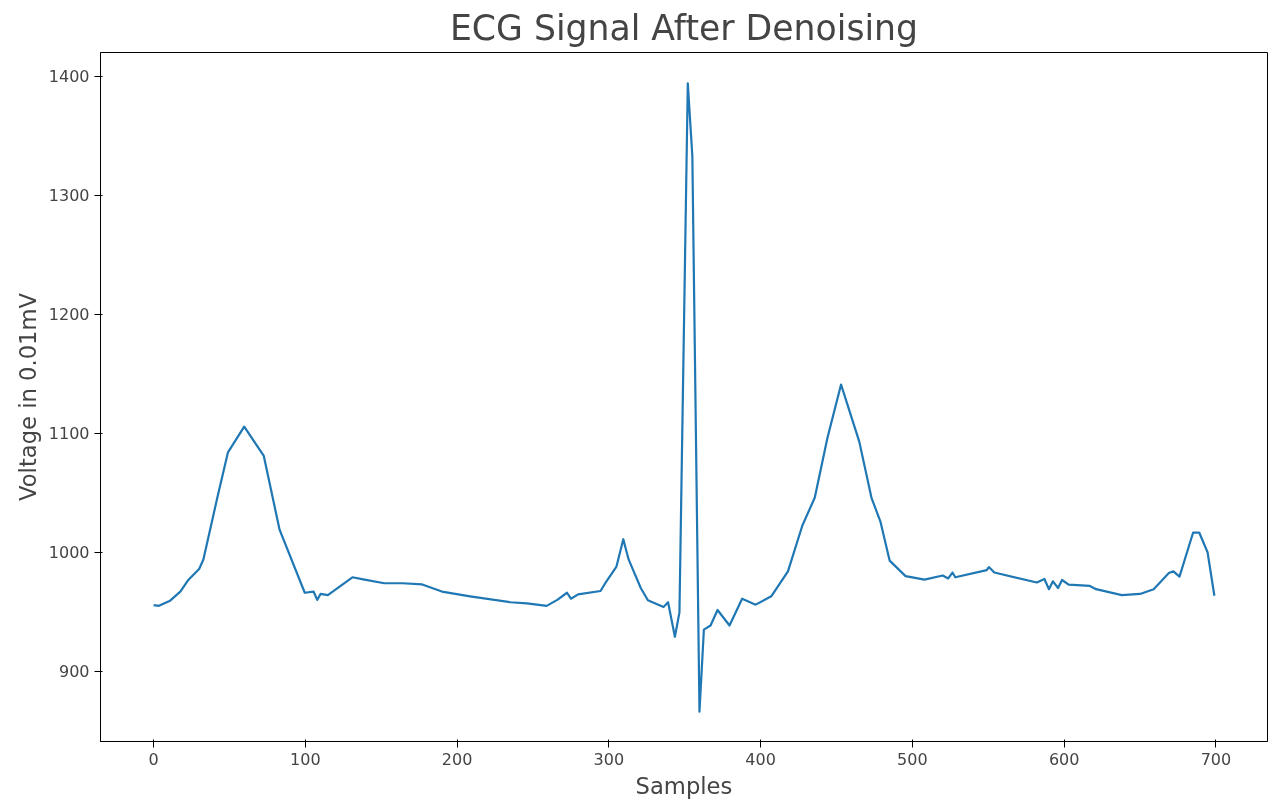 The height and width of the screenshot is (801, 1273). What do you see at coordinates (69, 196) in the screenshot?
I see `y-tick-label: 1300` at bounding box center [69, 196].